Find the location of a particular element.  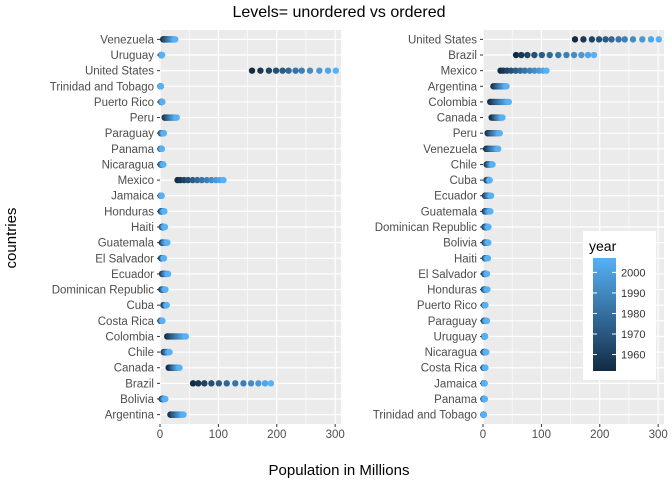

y-tick-label: Paraguay is located at coordinates (452, 322).